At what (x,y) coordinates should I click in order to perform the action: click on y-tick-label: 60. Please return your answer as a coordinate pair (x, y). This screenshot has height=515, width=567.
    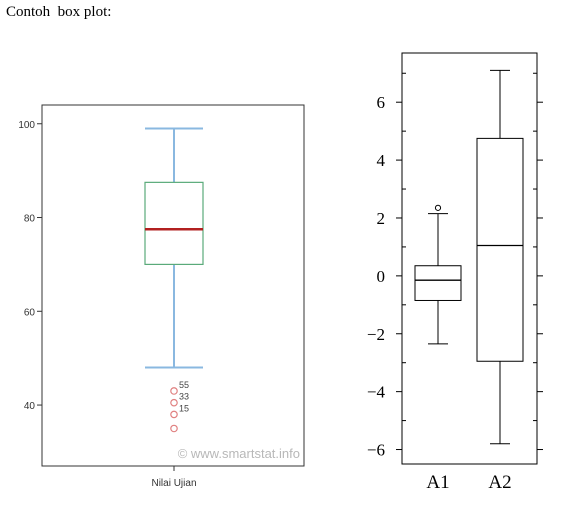
    Looking at the image, I should click on (30, 312).